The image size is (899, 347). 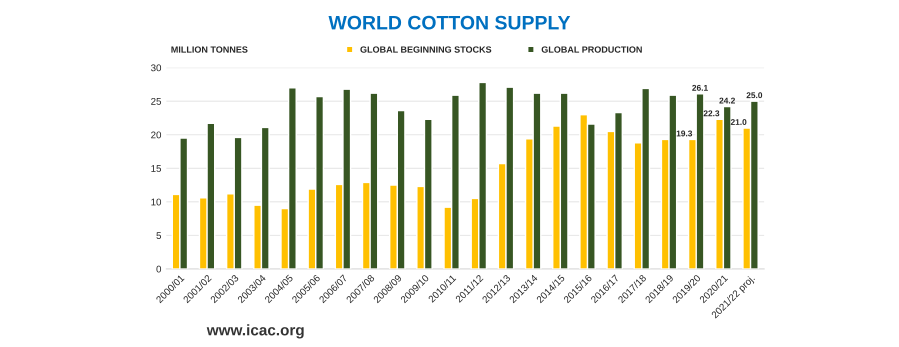 I want to click on y-tick-label: 15, so click(x=156, y=168).